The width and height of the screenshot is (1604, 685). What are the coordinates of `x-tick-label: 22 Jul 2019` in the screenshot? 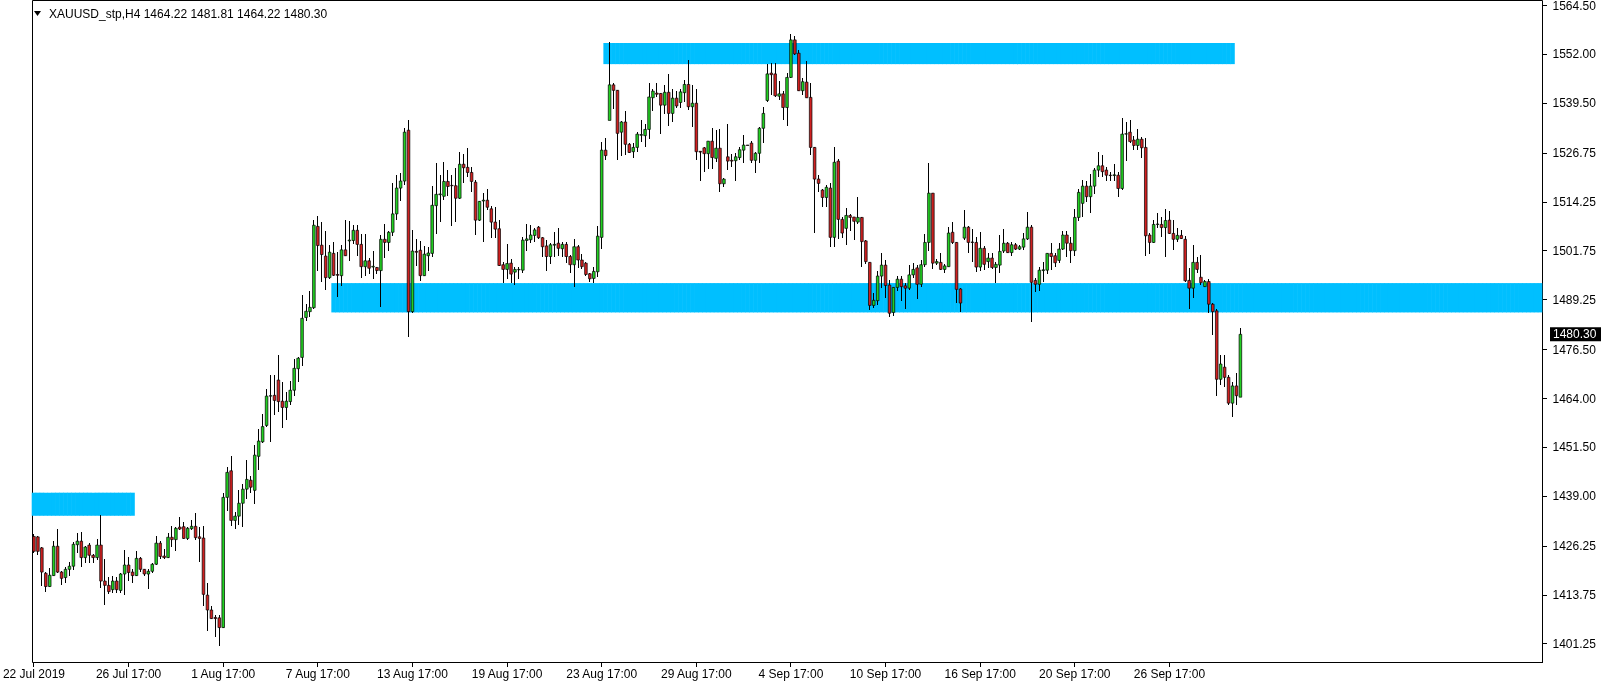 It's located at (34, 673).